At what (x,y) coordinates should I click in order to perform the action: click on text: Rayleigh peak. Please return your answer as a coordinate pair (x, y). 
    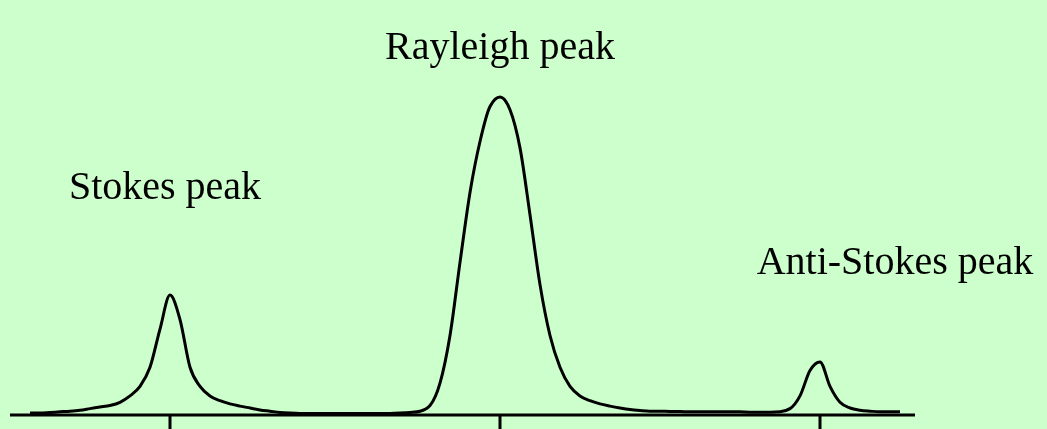
    Looking at the image, I should click on (500, 45).